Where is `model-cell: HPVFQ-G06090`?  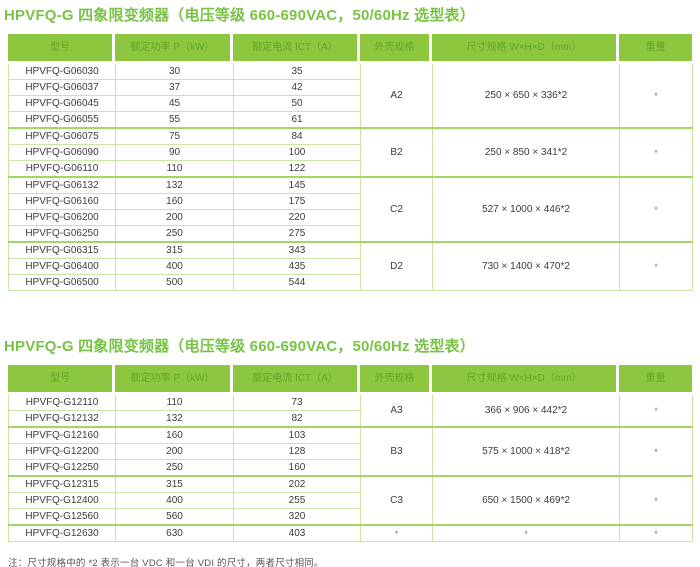 model-cell: HPVFQ-G06090 is located at coordinates (62, 152).